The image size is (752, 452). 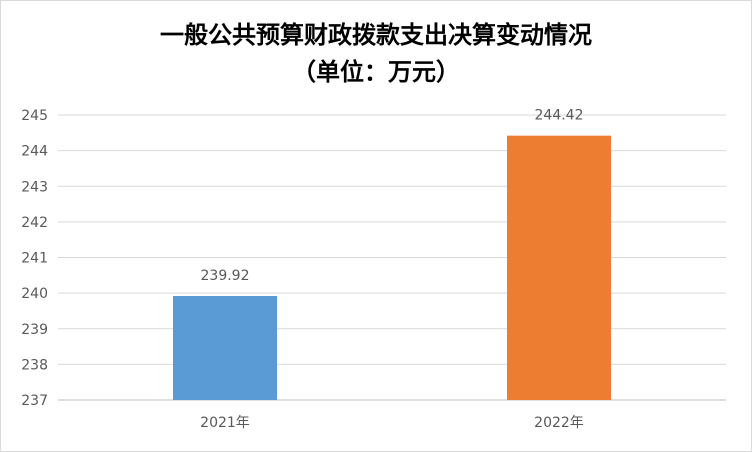 I want to click on y-tick-label: 241, so click(x=34, y=259).